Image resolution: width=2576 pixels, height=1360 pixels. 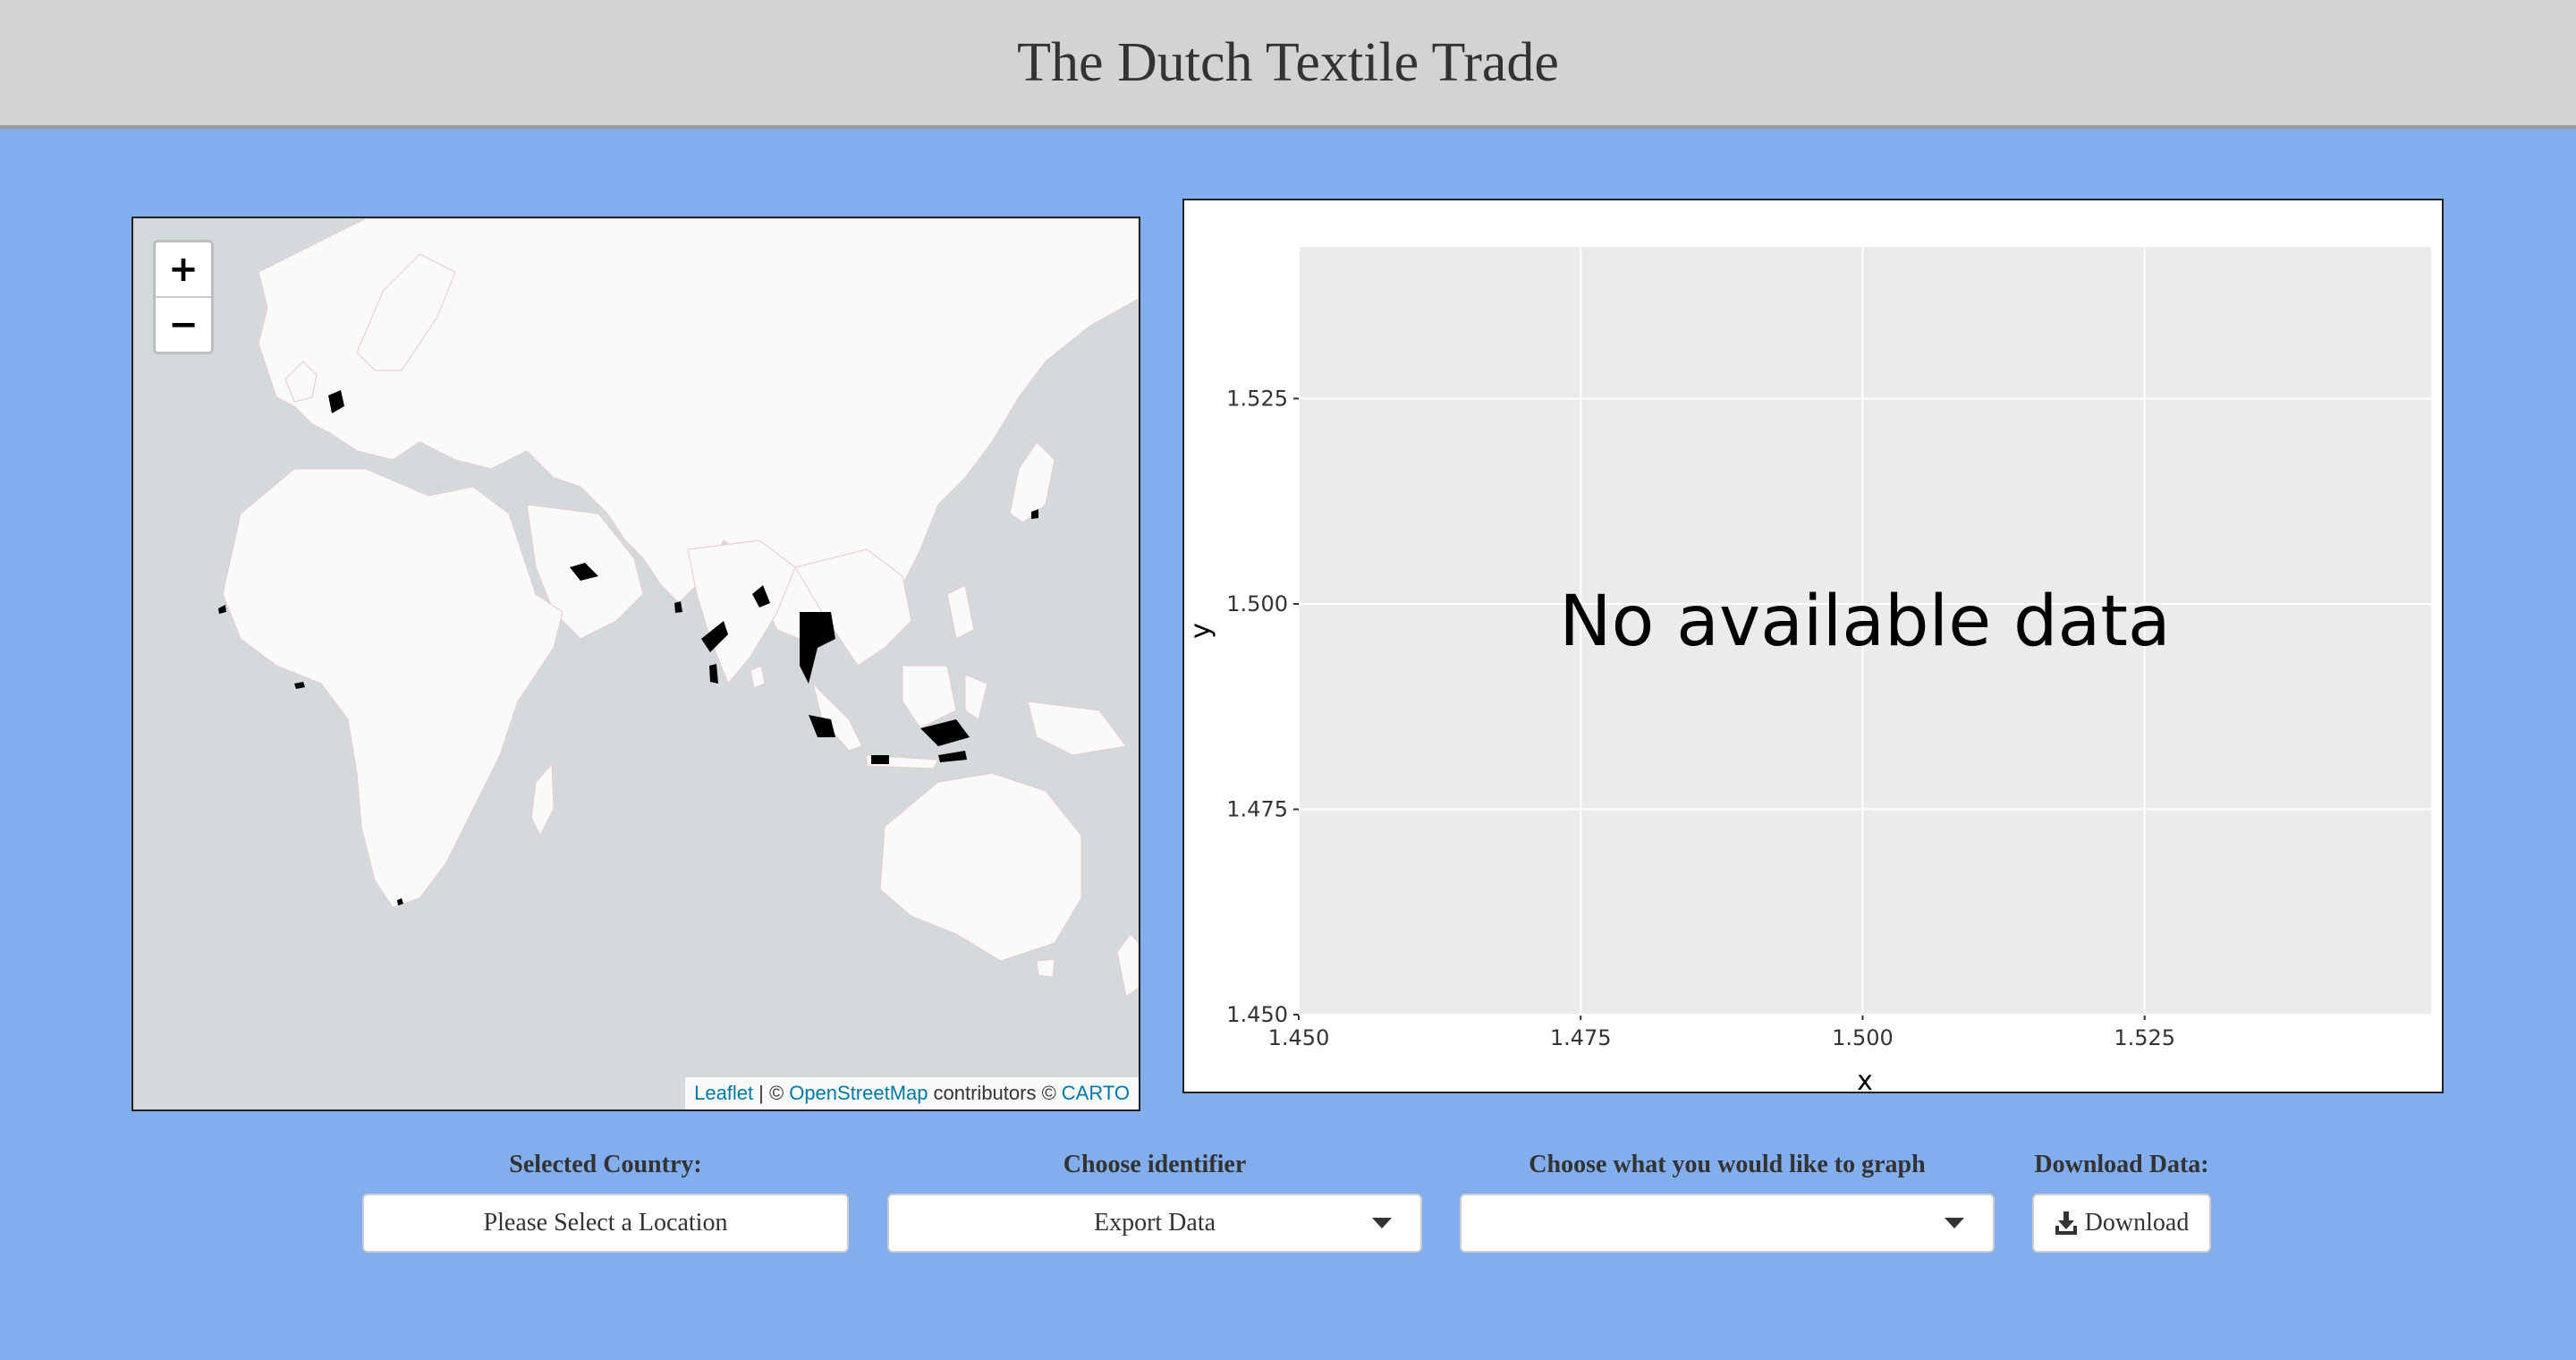 What do you see at coordinates (406, 312) in the screenshot?
I see `scandinavia` at bounding box center [406, 312].